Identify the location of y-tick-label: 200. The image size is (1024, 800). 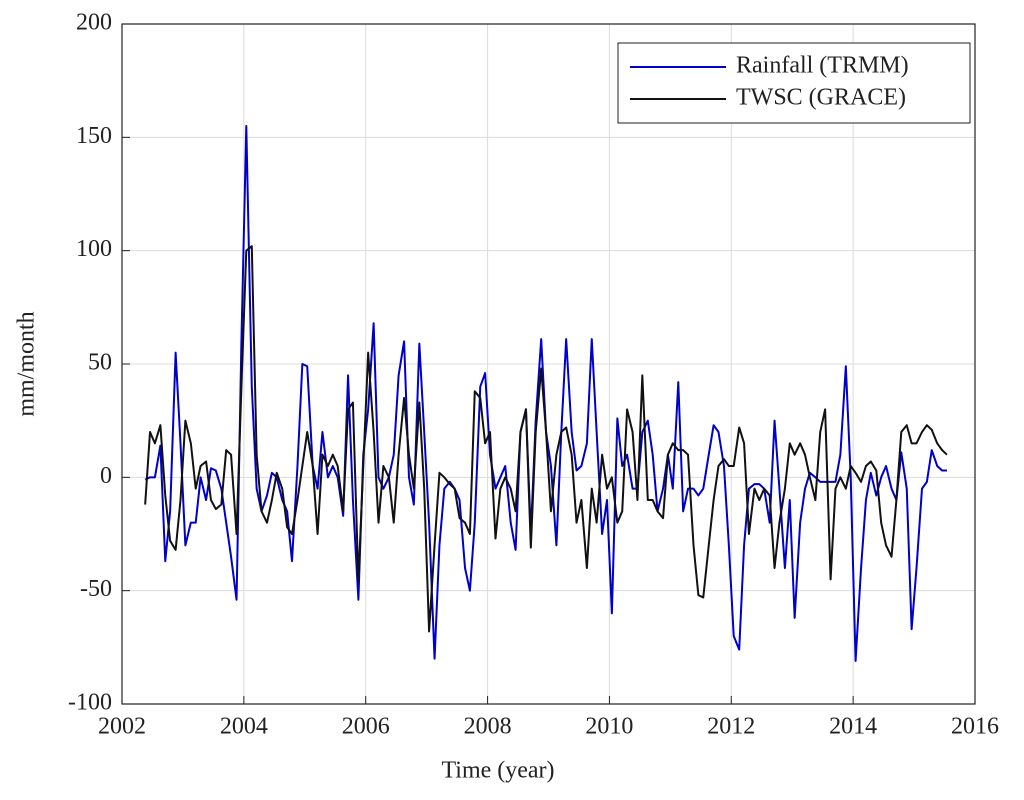
(94, 23).